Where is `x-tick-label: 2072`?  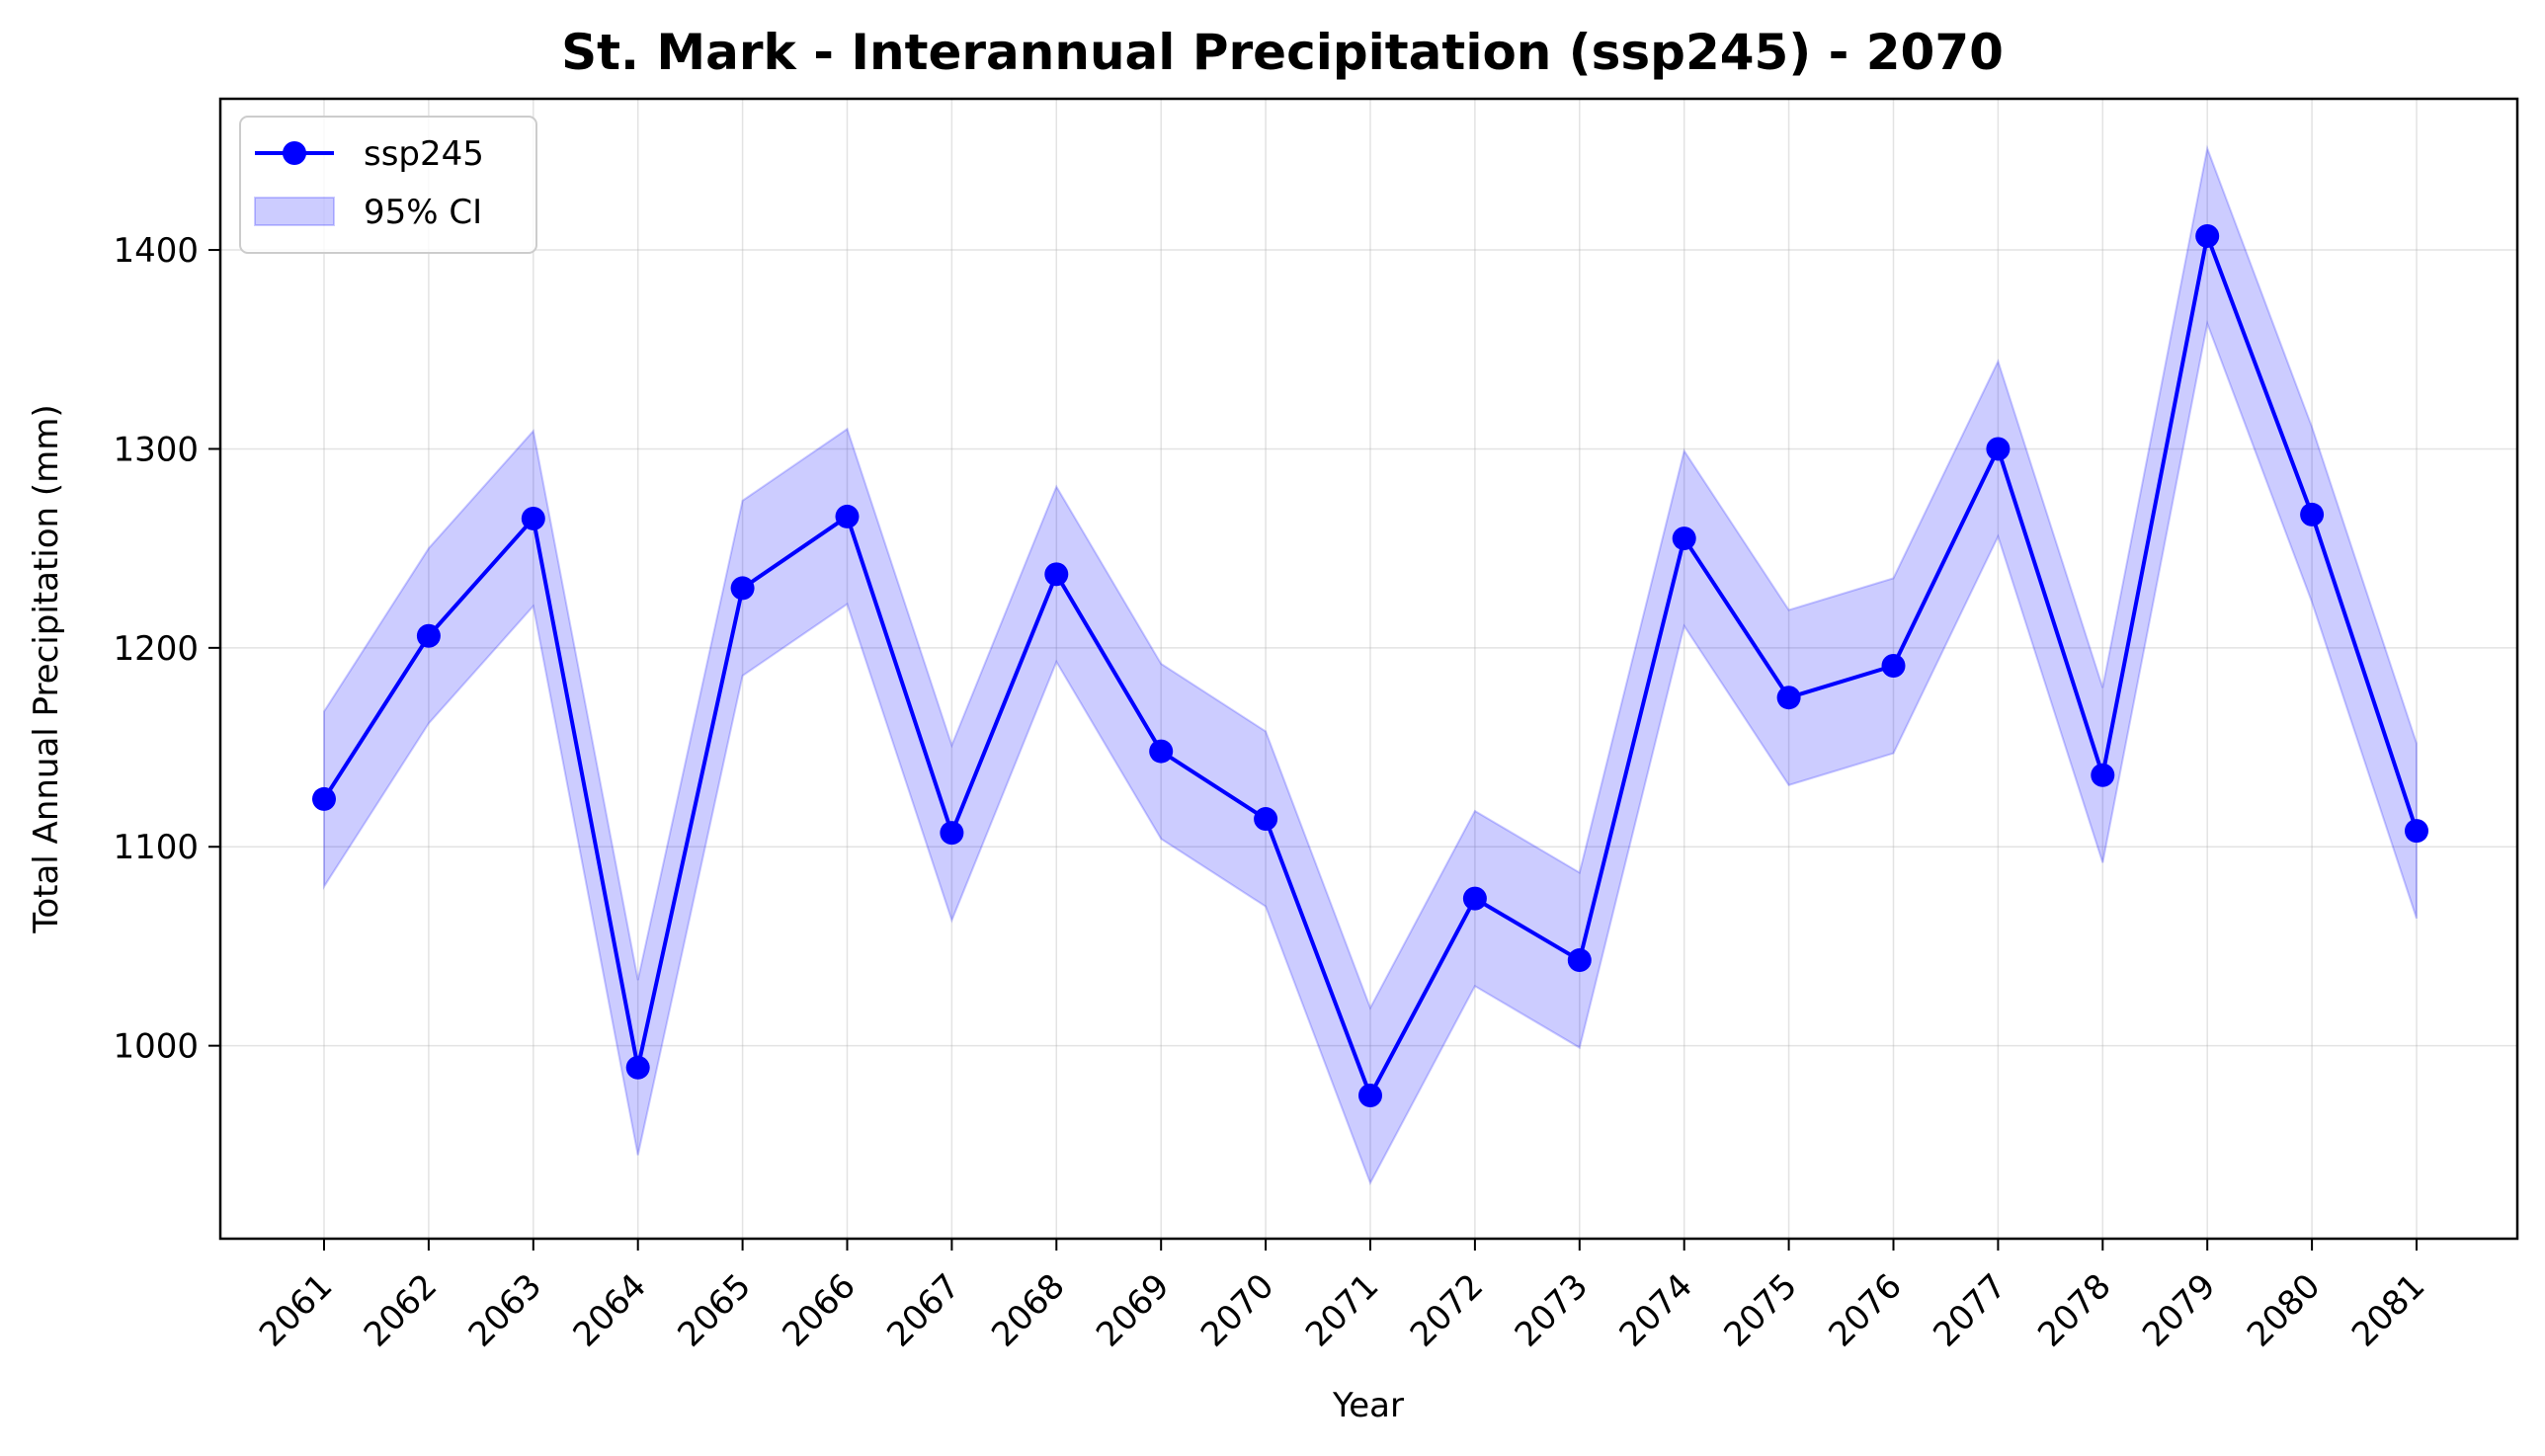 x-tick-label: 2072 is located at coordinates (1447, 1310).